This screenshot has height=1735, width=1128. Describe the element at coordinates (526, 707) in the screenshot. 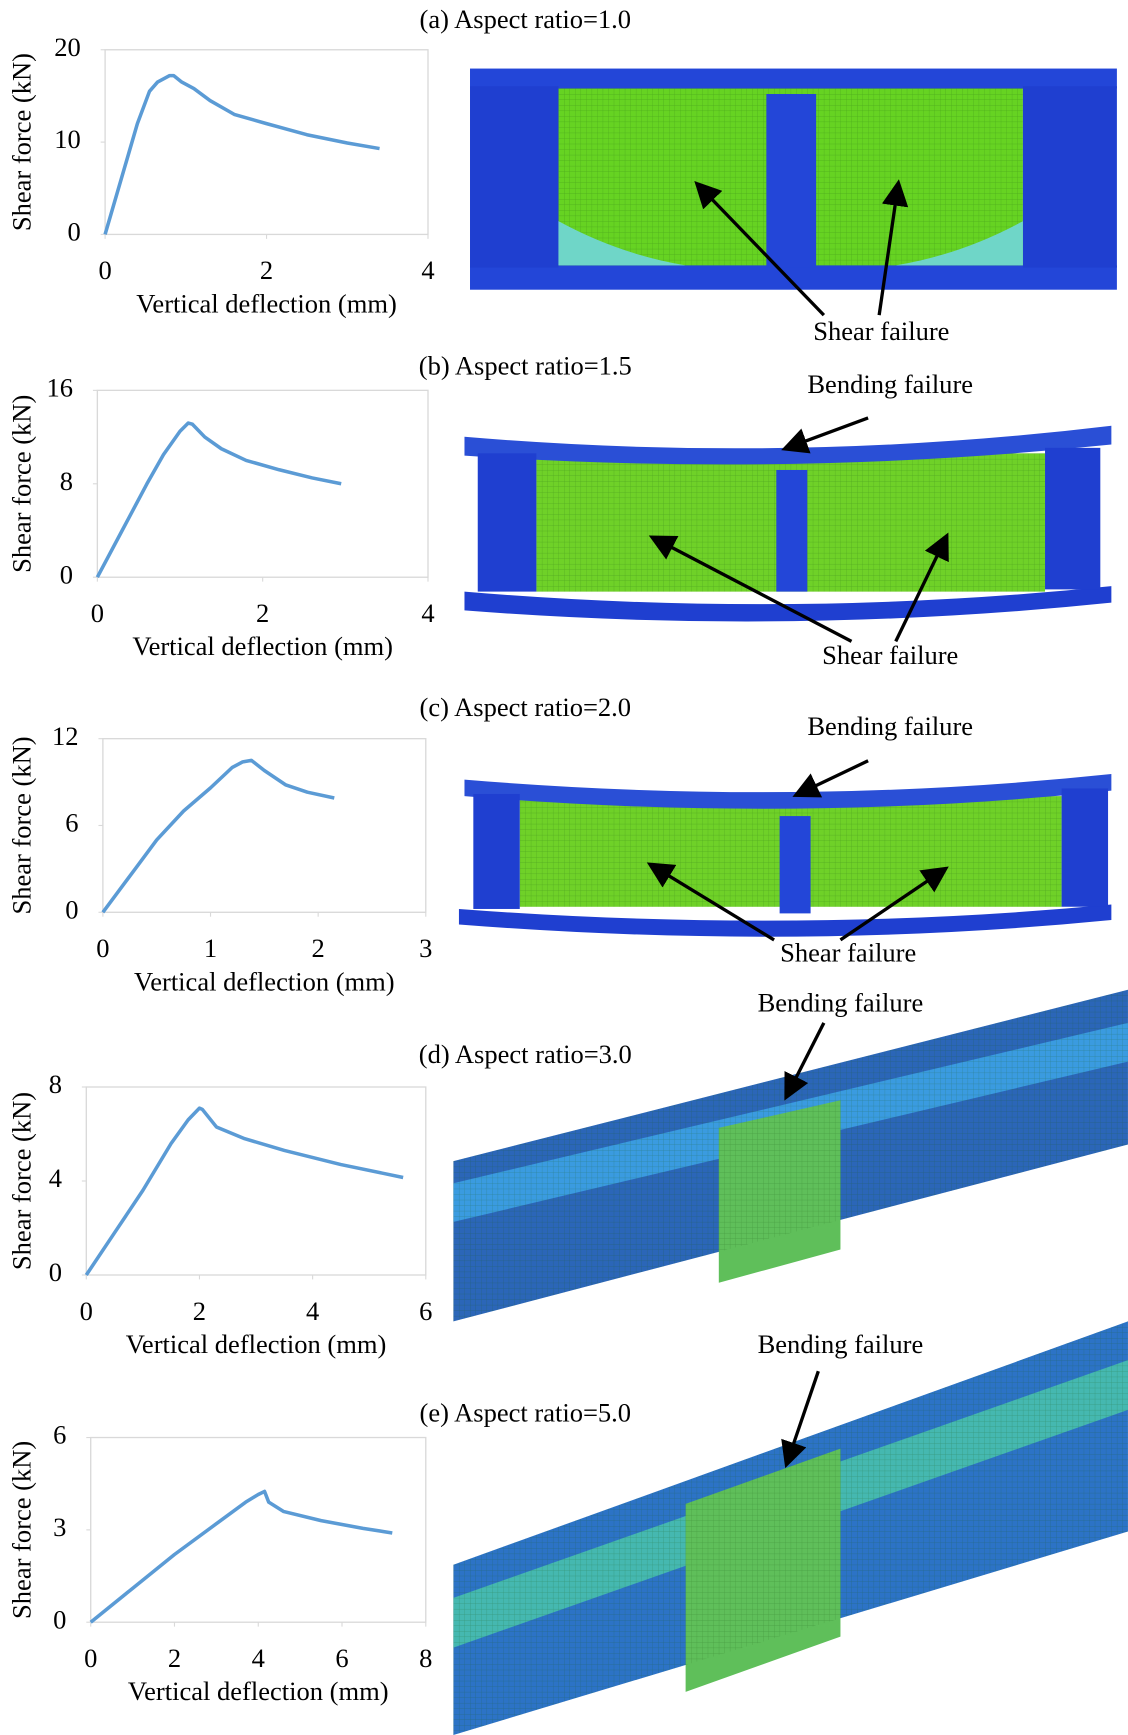

I see `panel-title: (c) Aspect ratio=2.0` at that location.